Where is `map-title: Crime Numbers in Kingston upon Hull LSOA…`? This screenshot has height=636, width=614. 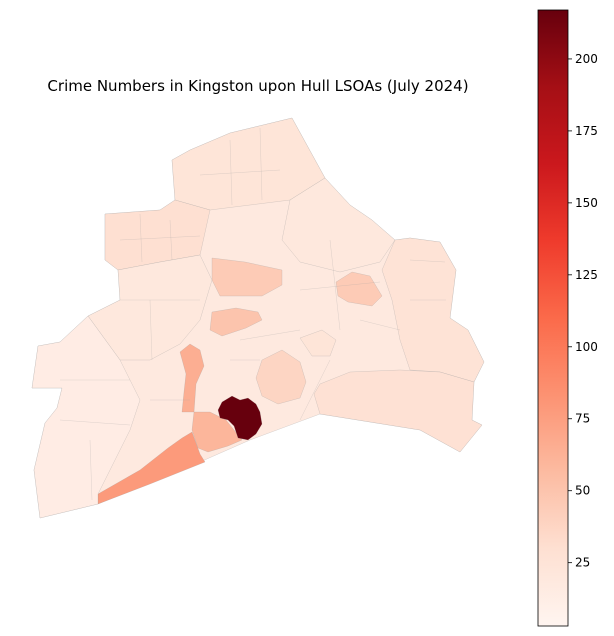 map-title: Crime Numbers in Kingston upon Hull LSOA… is located at coordinates (257, 86).